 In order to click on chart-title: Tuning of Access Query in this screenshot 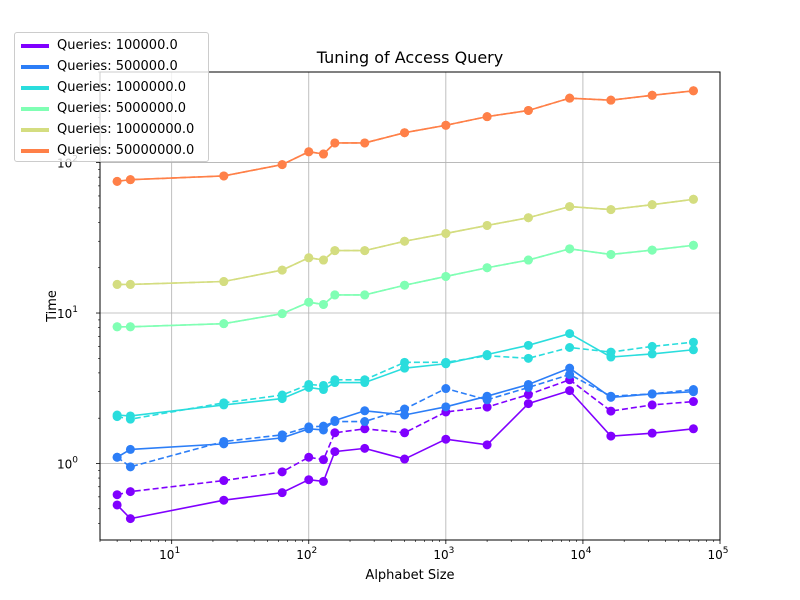, I will do `click(409, 57)`.